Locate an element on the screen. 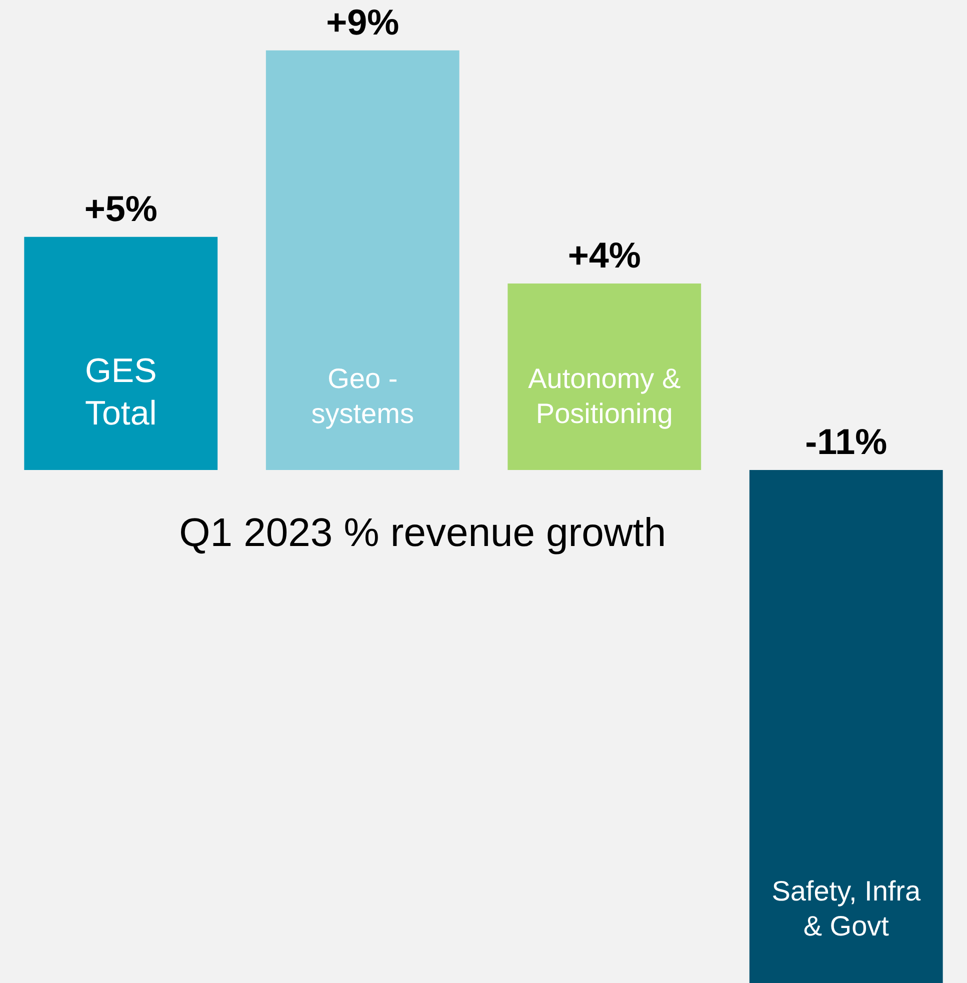 This screenshot has height=983, width=967. text: Q1 2023 % revenue growth is located at coordinates (422, 533).